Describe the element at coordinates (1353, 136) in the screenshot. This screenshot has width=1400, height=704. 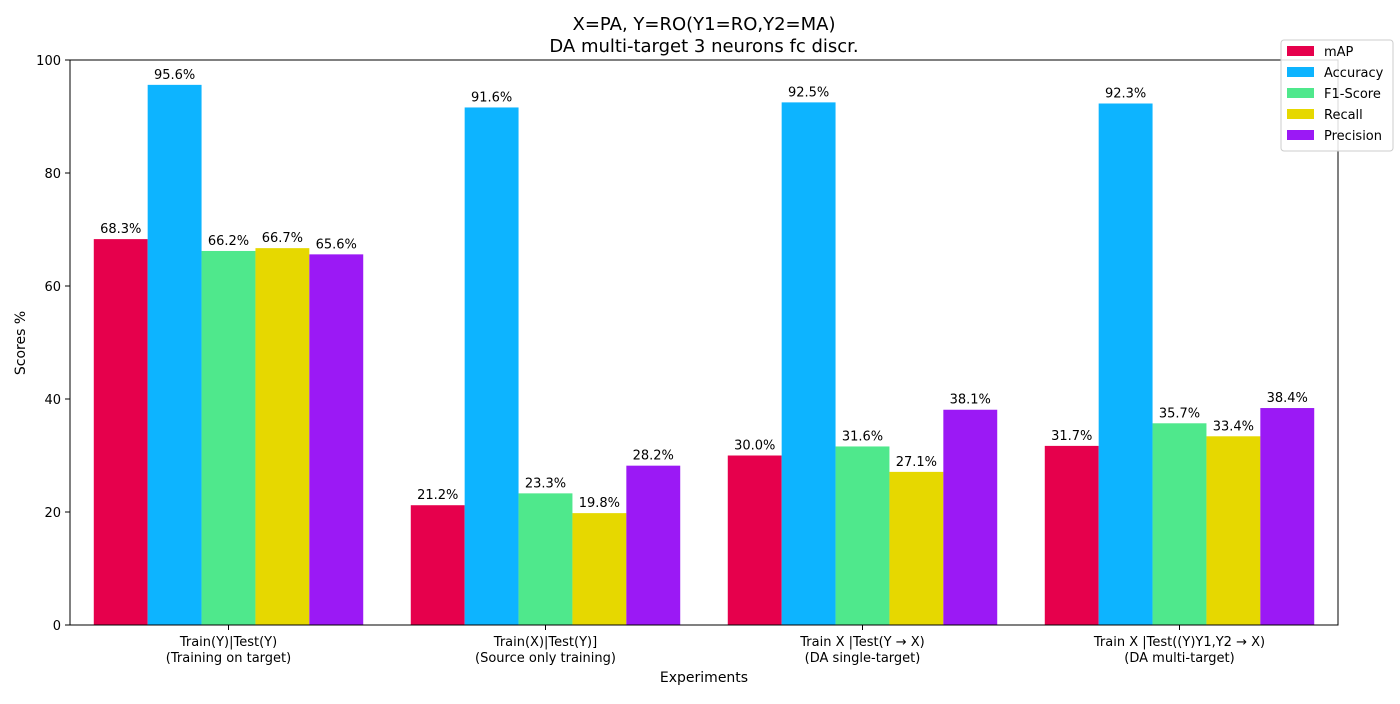
I see `legend-label: Precision` at that location.